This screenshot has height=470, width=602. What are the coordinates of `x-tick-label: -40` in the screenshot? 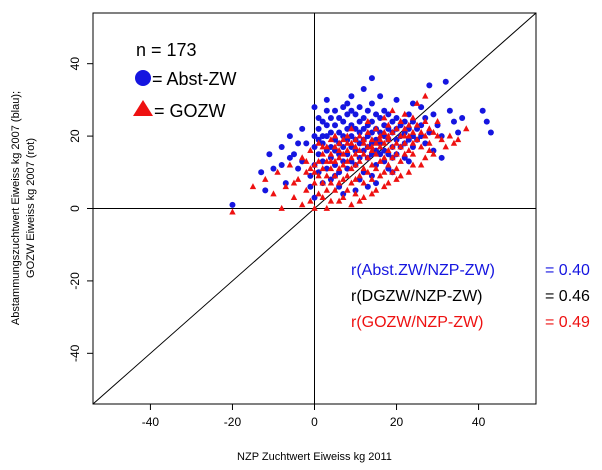 It's located at (151, 422).